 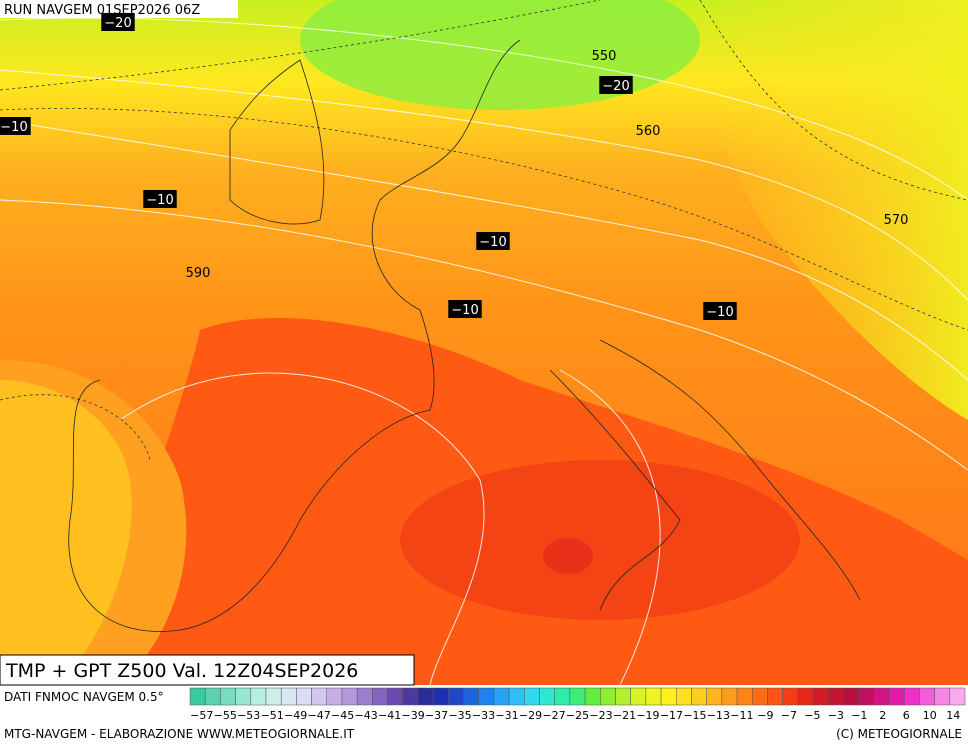 I want to click on scale-label: −3, so click(x=836, y=715).